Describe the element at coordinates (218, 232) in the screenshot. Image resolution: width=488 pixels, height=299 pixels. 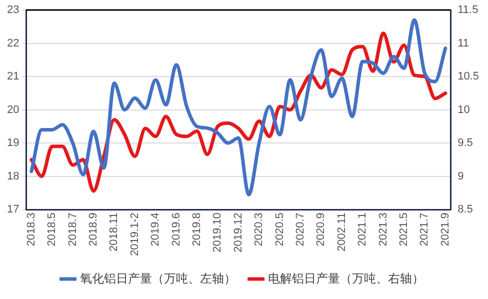
I see `x-tick-label: 2019.10` at that location.